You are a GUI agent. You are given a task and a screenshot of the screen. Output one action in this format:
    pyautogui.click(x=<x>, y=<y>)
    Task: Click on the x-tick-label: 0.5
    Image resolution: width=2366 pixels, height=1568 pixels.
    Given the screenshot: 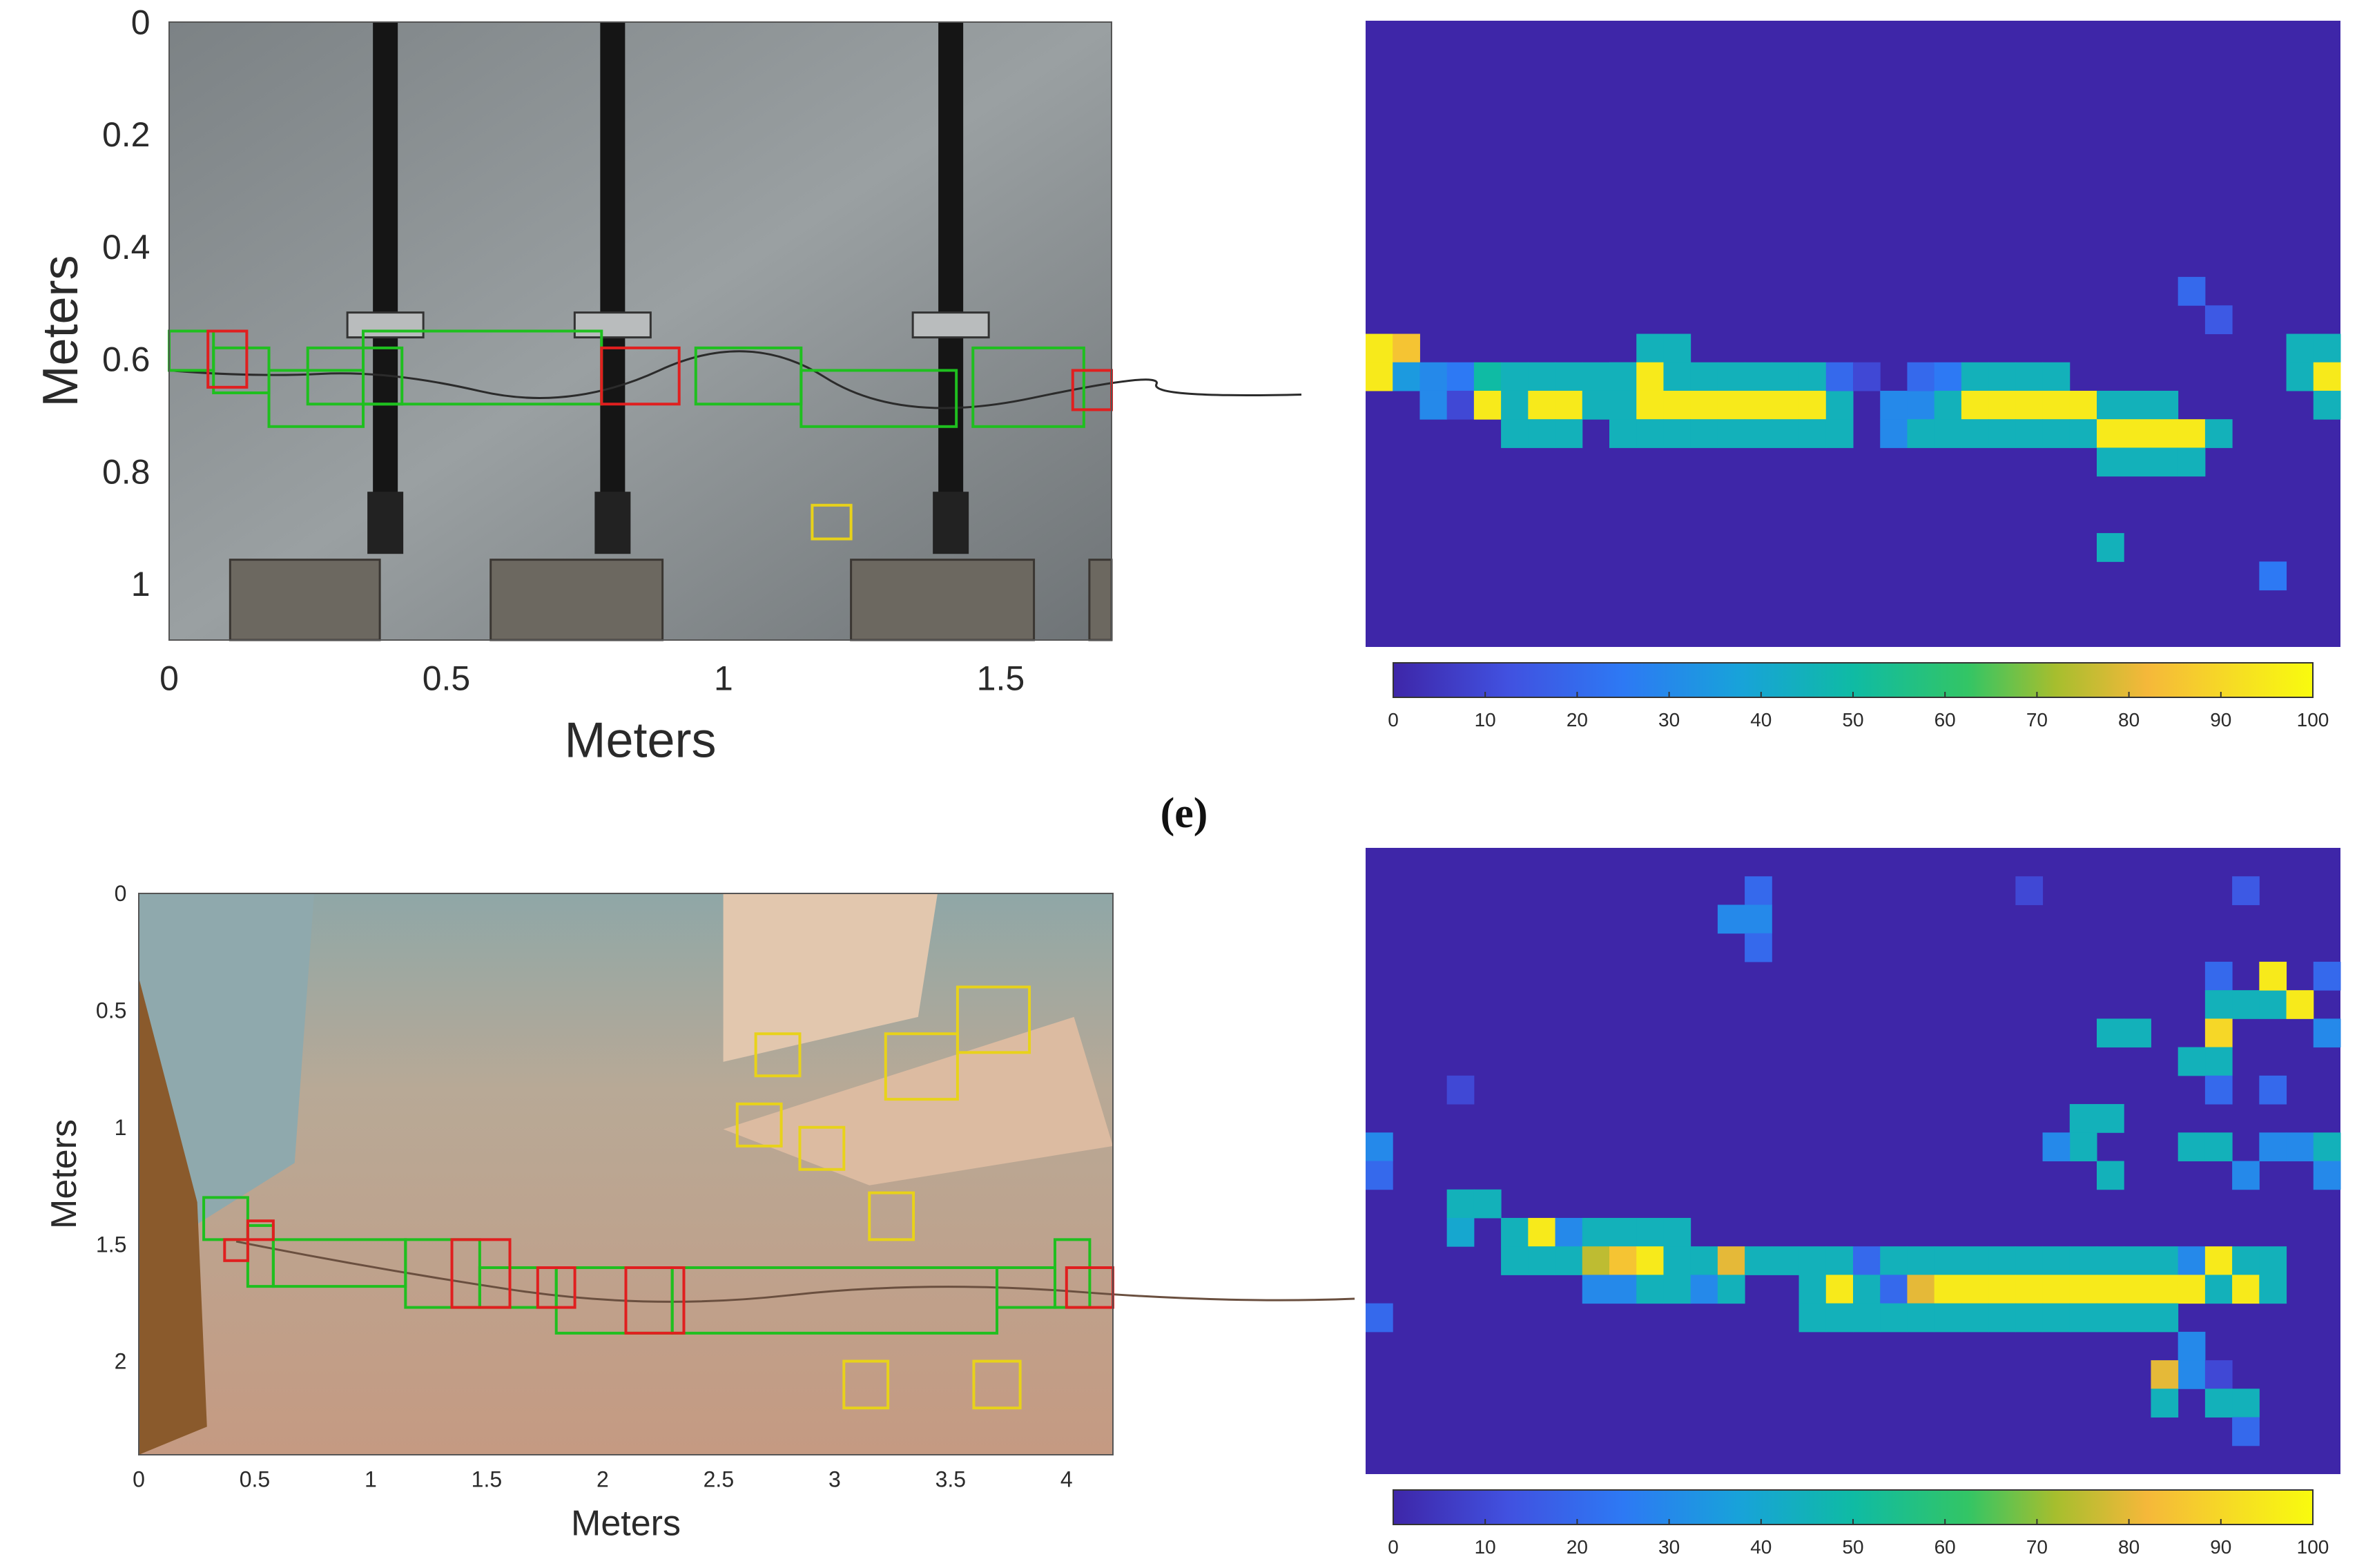 What is the action you would take?
    pyautogui.click(x=447, y=678)
    